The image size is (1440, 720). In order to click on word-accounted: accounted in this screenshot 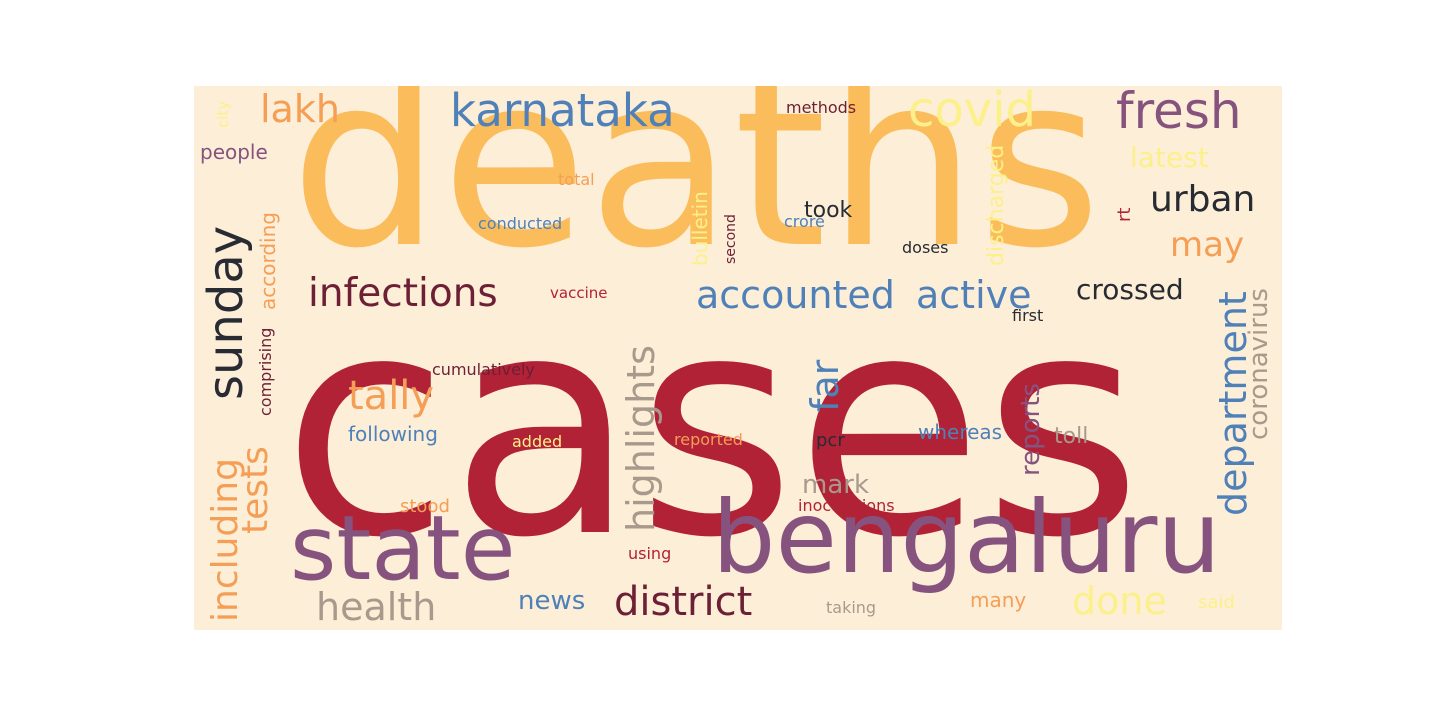, I will do `click(795, 295)`.